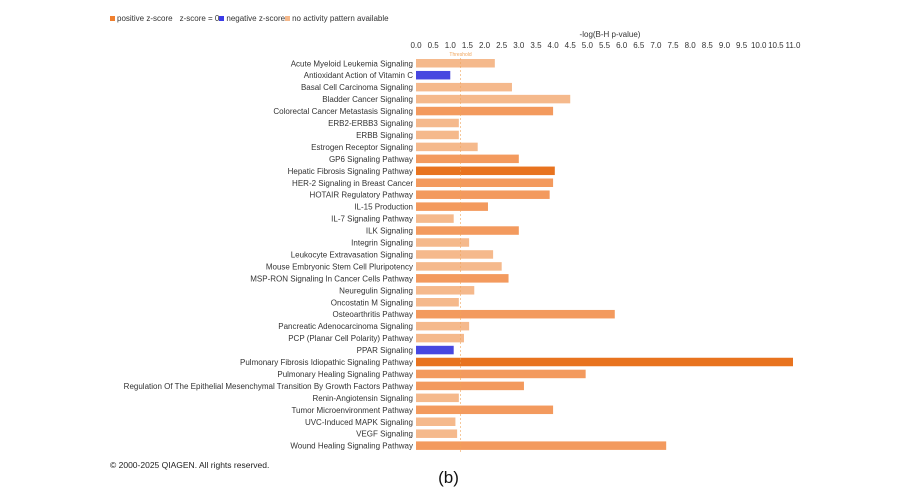 Image resolution: width=897 pixels, height=499 pixels. I want to click on category-label: HOTAIR Regulatory Pathway, so click(361, 195).